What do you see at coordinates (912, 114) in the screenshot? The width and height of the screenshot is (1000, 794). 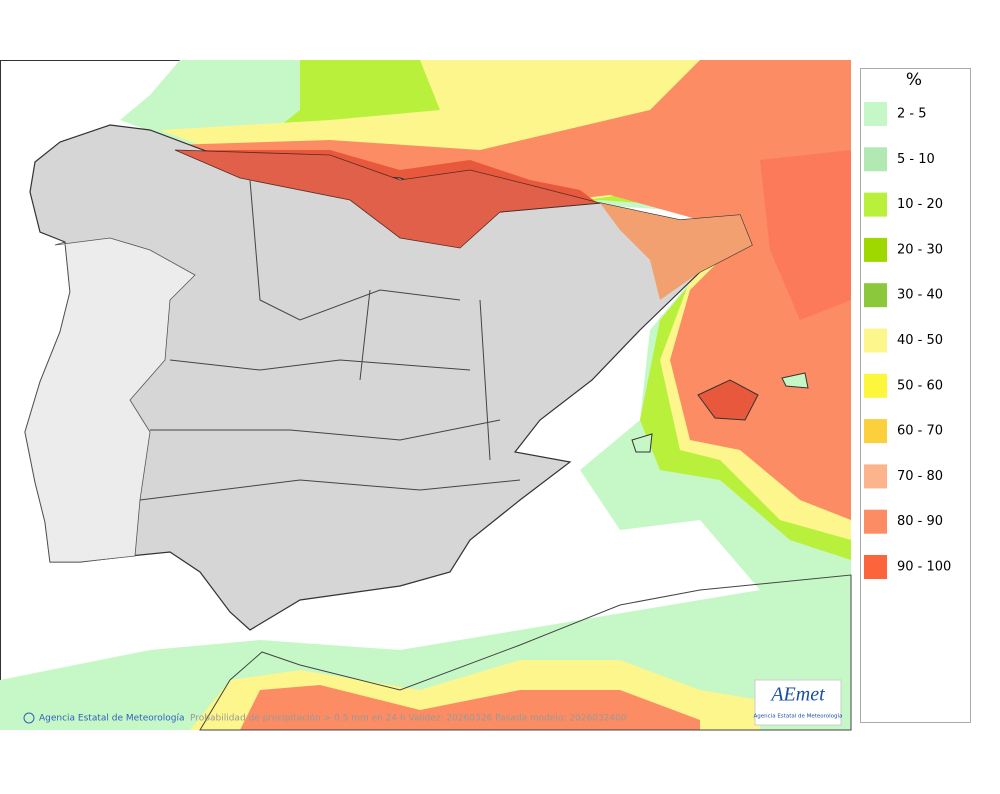 I see `legend-label: 2 - 5` at bounding box center [912, 114].